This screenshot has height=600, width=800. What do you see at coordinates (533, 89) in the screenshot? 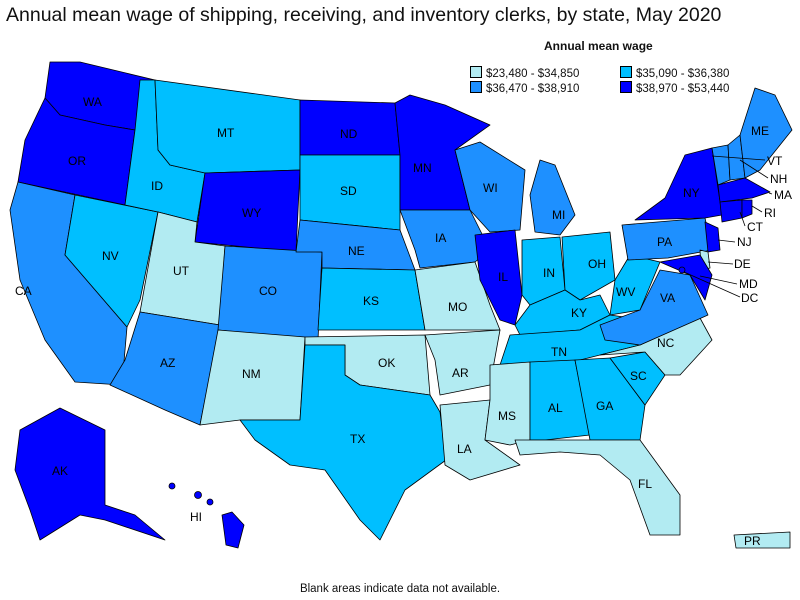
I see `legend-label-3: $36,470 - $38,910` at bounding box center [533, 89].